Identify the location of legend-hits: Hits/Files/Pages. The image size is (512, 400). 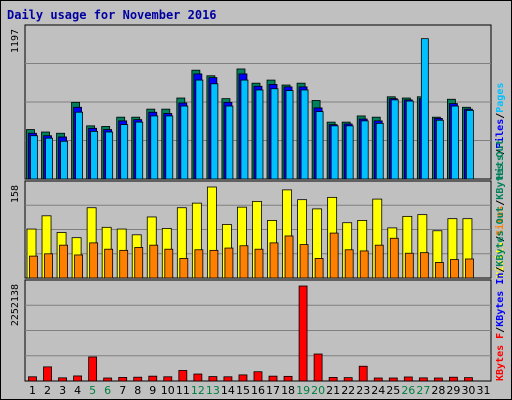
(500, 131).